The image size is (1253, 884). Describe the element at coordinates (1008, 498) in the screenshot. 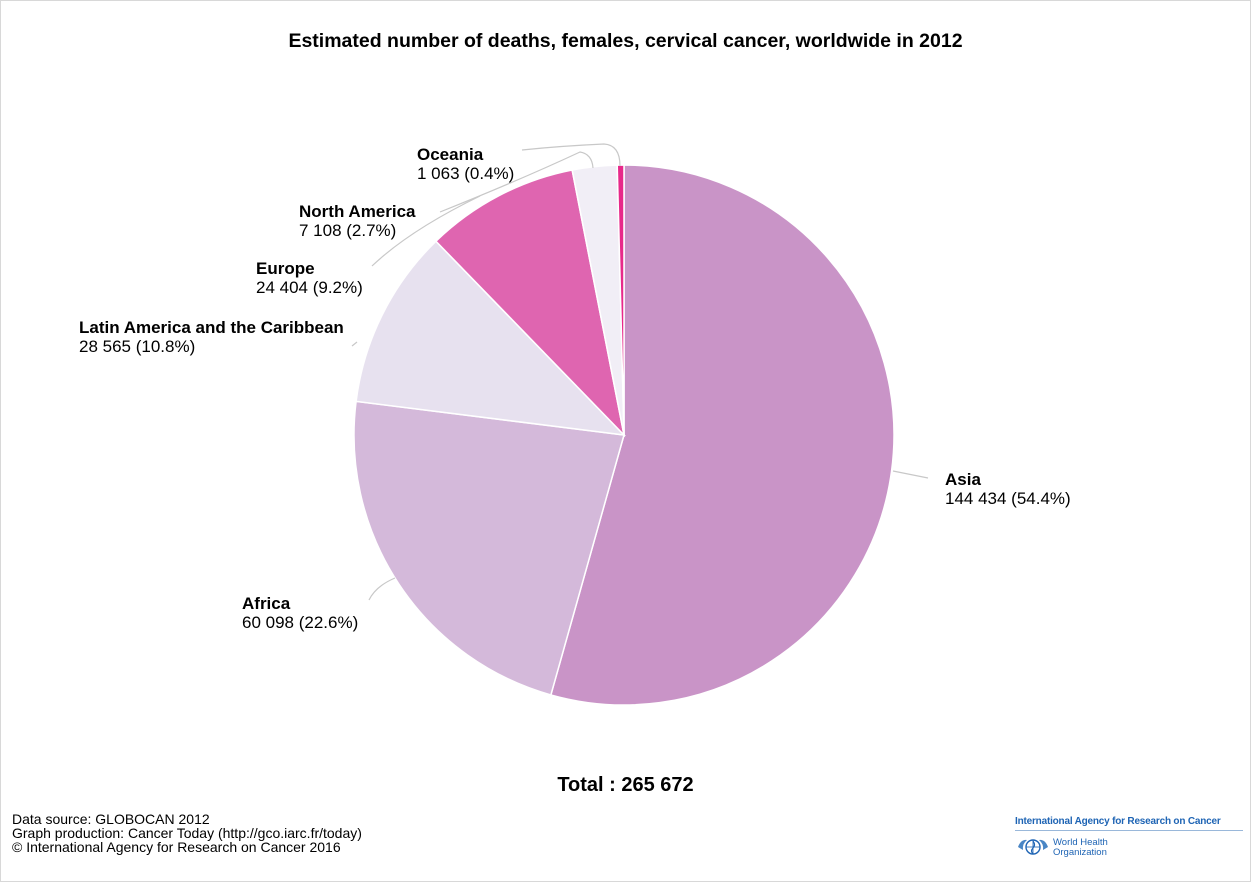

I see `slice-value: 144 434 (54.4%)` at that location.